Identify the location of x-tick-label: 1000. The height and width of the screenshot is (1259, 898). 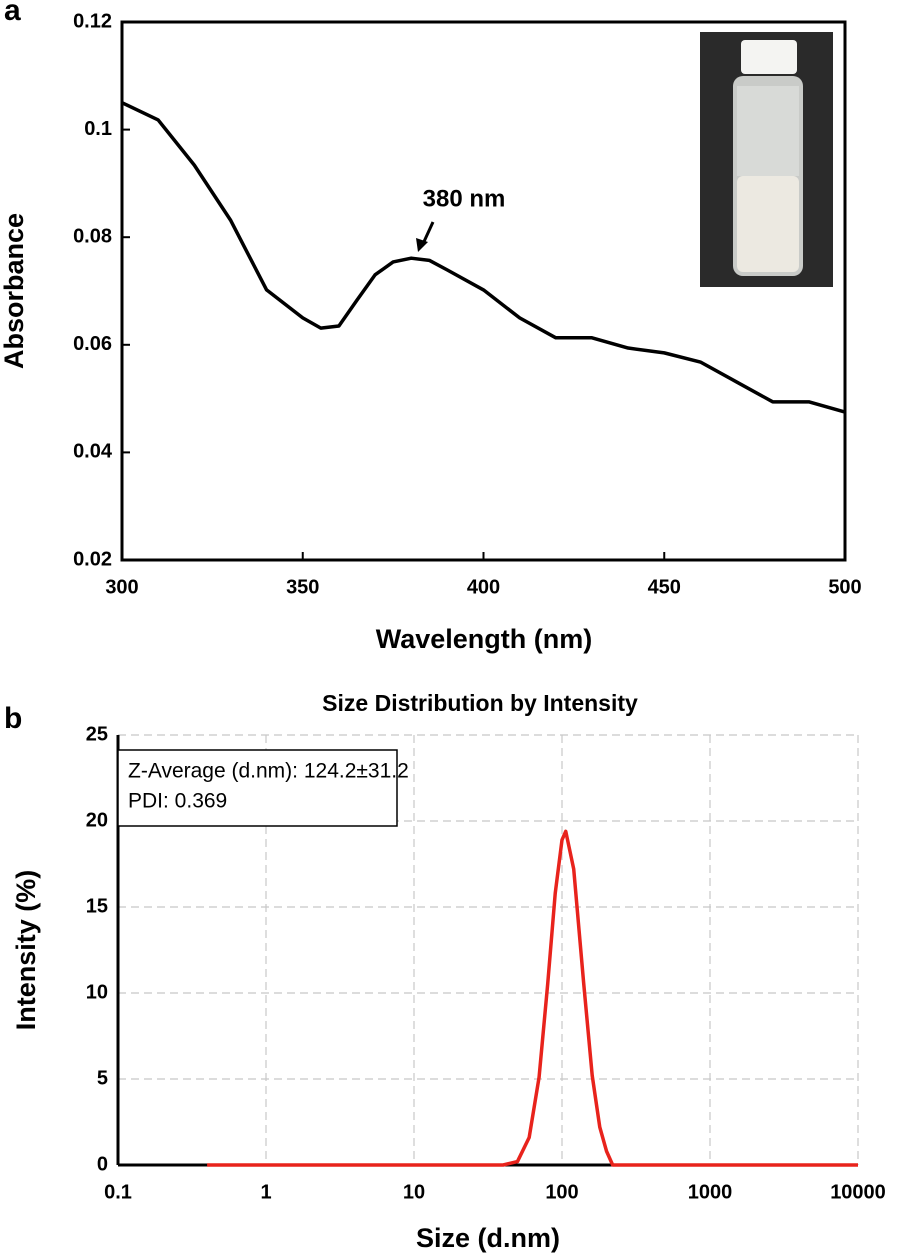
(710, 1192).